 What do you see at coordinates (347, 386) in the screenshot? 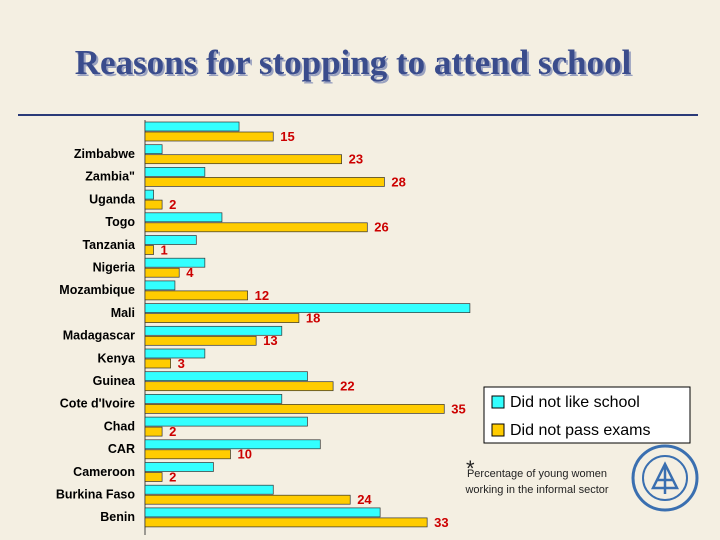
I see `data-label: 22` at bounding box center [347, 386].